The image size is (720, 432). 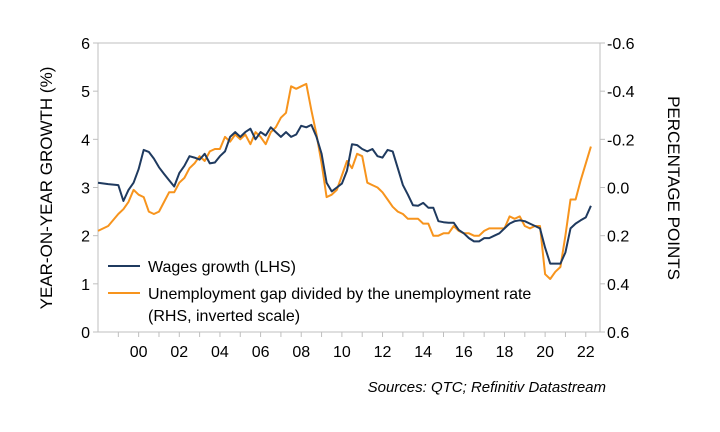 What do you see at coordinates (383, 352) in the screenshot?
I see `x-tick-label: 12` at bounding box center [383, 352].